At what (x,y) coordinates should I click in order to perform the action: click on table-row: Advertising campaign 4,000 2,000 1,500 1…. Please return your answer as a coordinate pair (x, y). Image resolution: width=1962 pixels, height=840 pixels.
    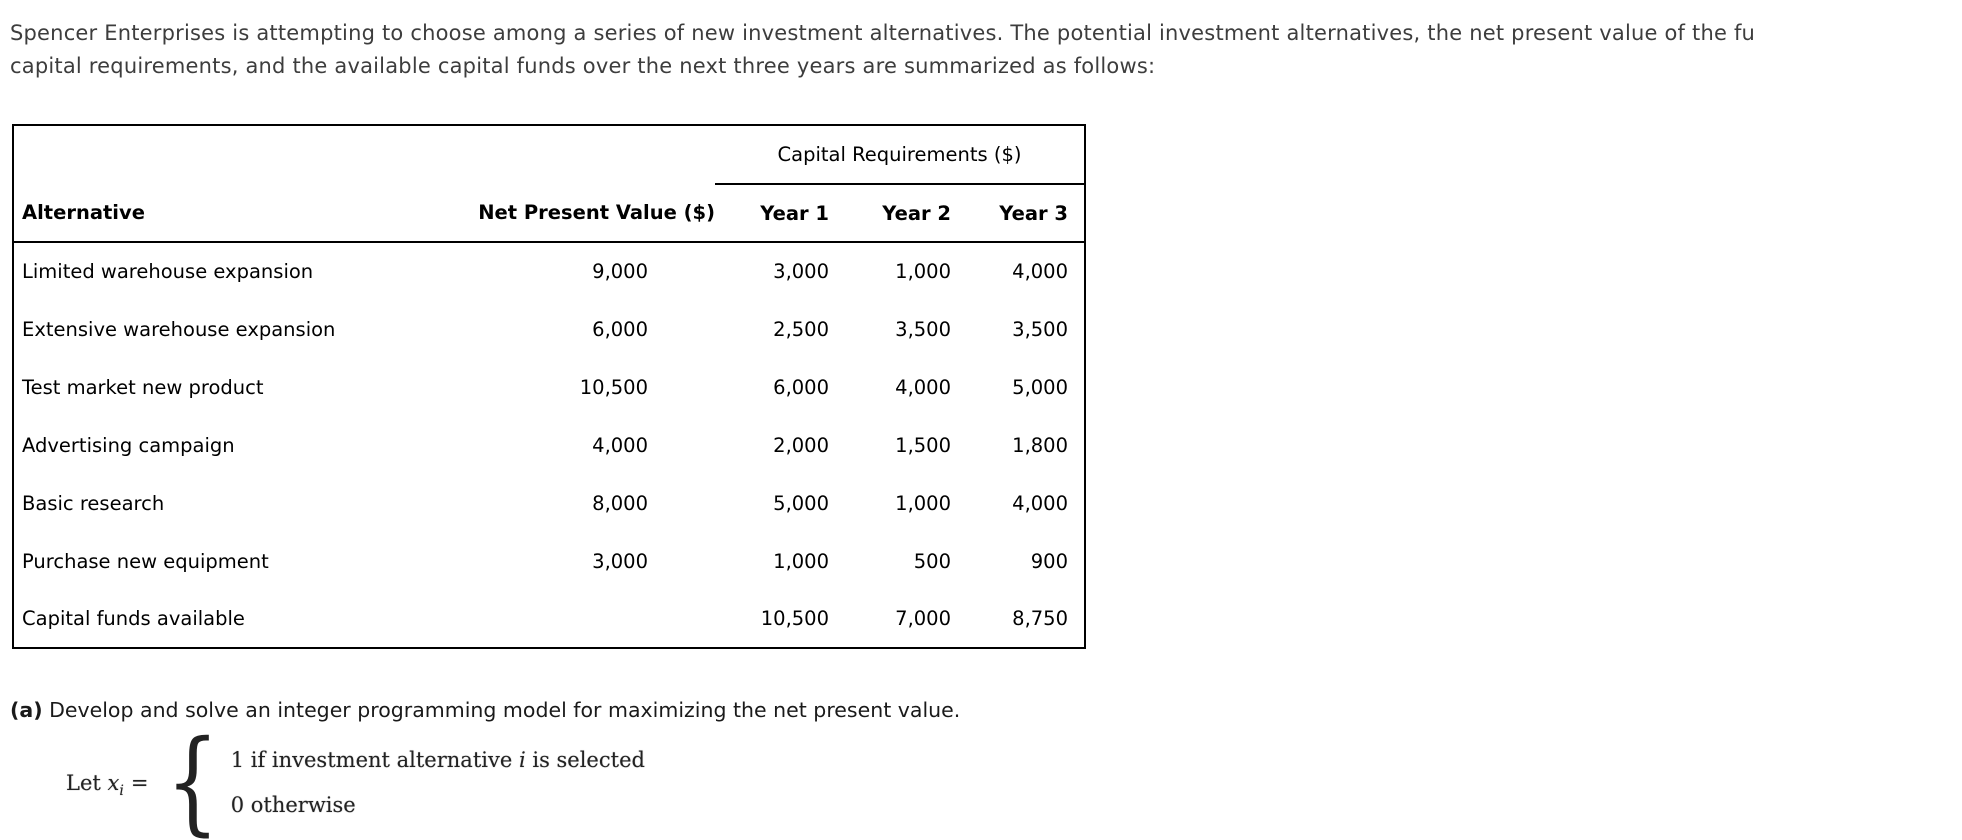
    Looking at the image, I should click on (549, 445).